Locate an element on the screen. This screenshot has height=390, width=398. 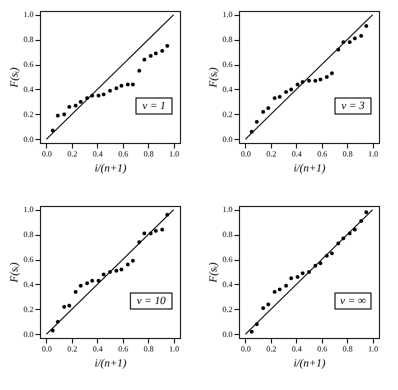
annotation: ν = 3 is located at coordinates (353, 106).